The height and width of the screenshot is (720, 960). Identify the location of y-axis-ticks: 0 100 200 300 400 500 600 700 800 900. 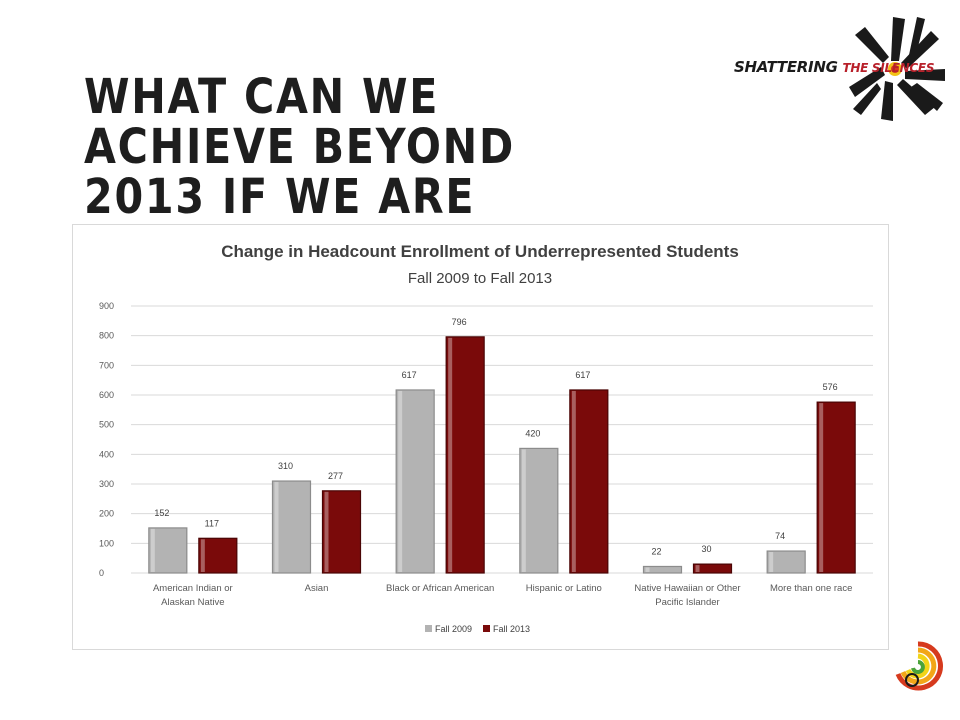
(106, 439).